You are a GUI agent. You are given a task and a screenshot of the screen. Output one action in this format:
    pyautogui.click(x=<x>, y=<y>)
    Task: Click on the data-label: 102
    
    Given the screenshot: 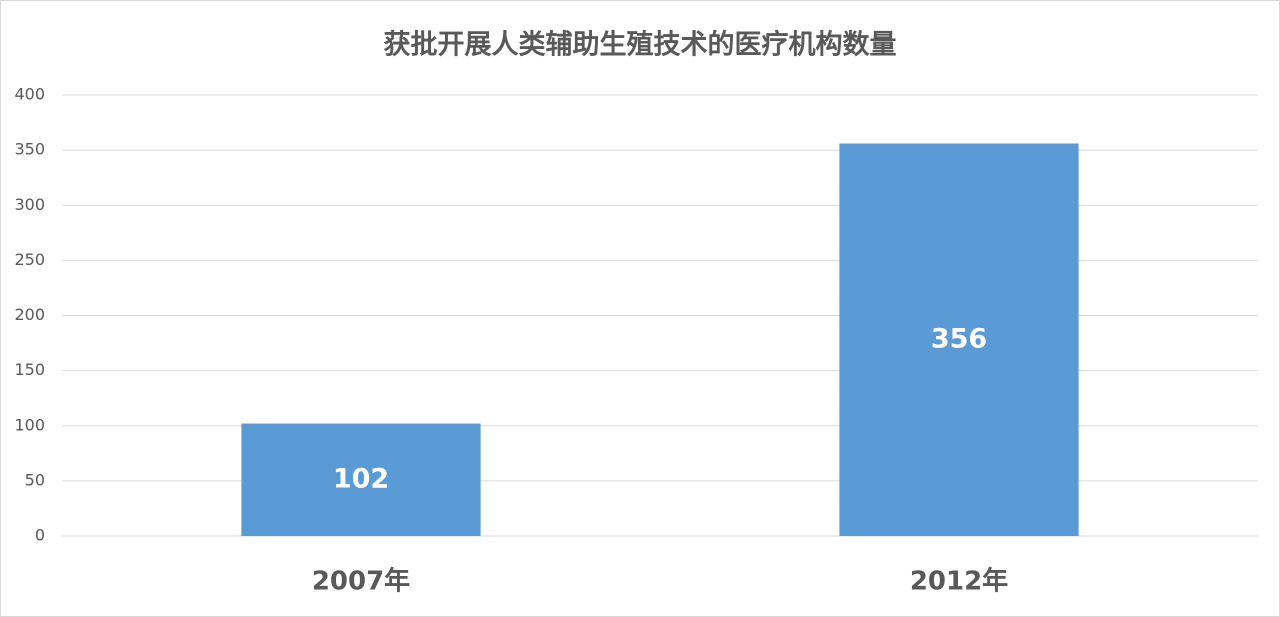 What is the action you would take?
    pyautogui.click(x=361, y=478)
    